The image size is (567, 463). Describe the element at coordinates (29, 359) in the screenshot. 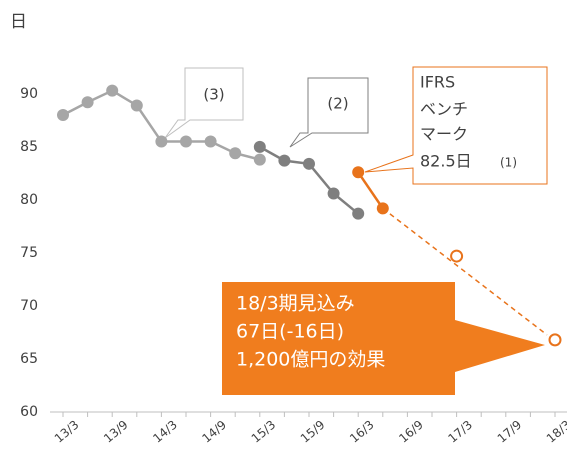

I see `y-tick-label: 65` at that location.